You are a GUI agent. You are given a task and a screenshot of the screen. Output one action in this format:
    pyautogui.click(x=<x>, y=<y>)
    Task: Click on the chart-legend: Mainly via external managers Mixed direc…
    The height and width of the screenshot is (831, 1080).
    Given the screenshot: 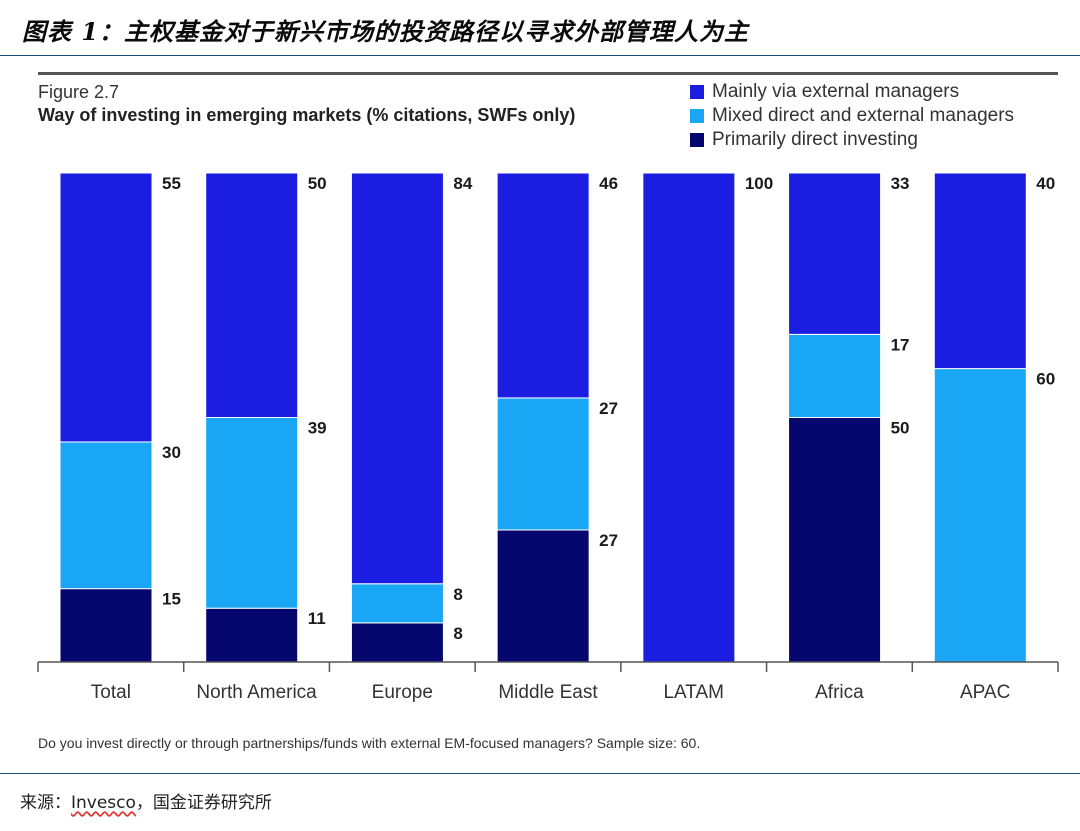 What is the action you would take?
    pyautogui.click(x=852, y=116)
    